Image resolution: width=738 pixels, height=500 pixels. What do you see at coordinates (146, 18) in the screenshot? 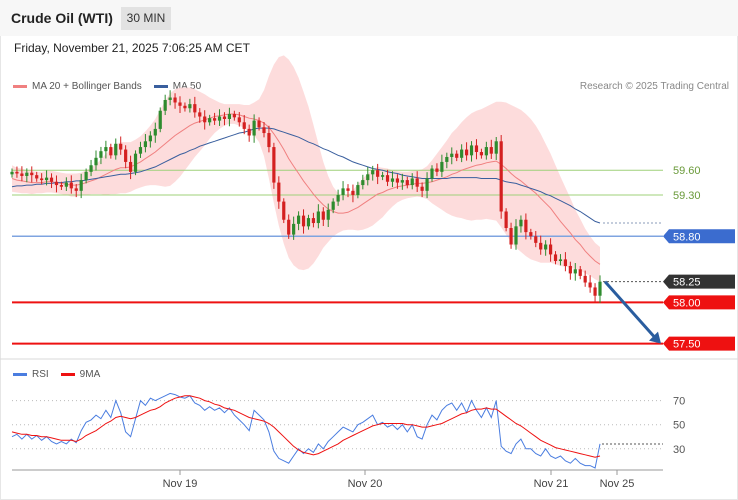
I see `interval-button: 30 MIN` at bounding box center [146, 18].